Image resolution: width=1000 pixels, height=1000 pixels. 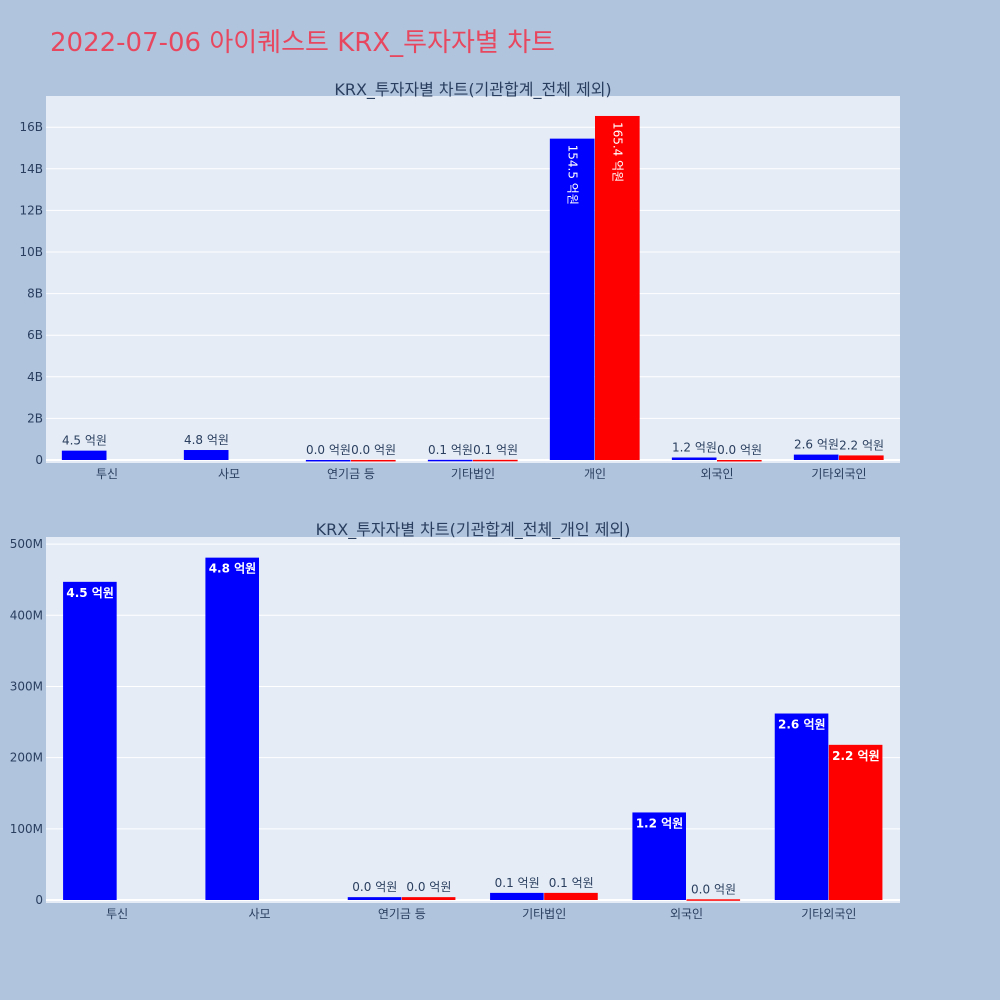 I want to click on y-tick-label: 2B, so click(x=35, y=418).